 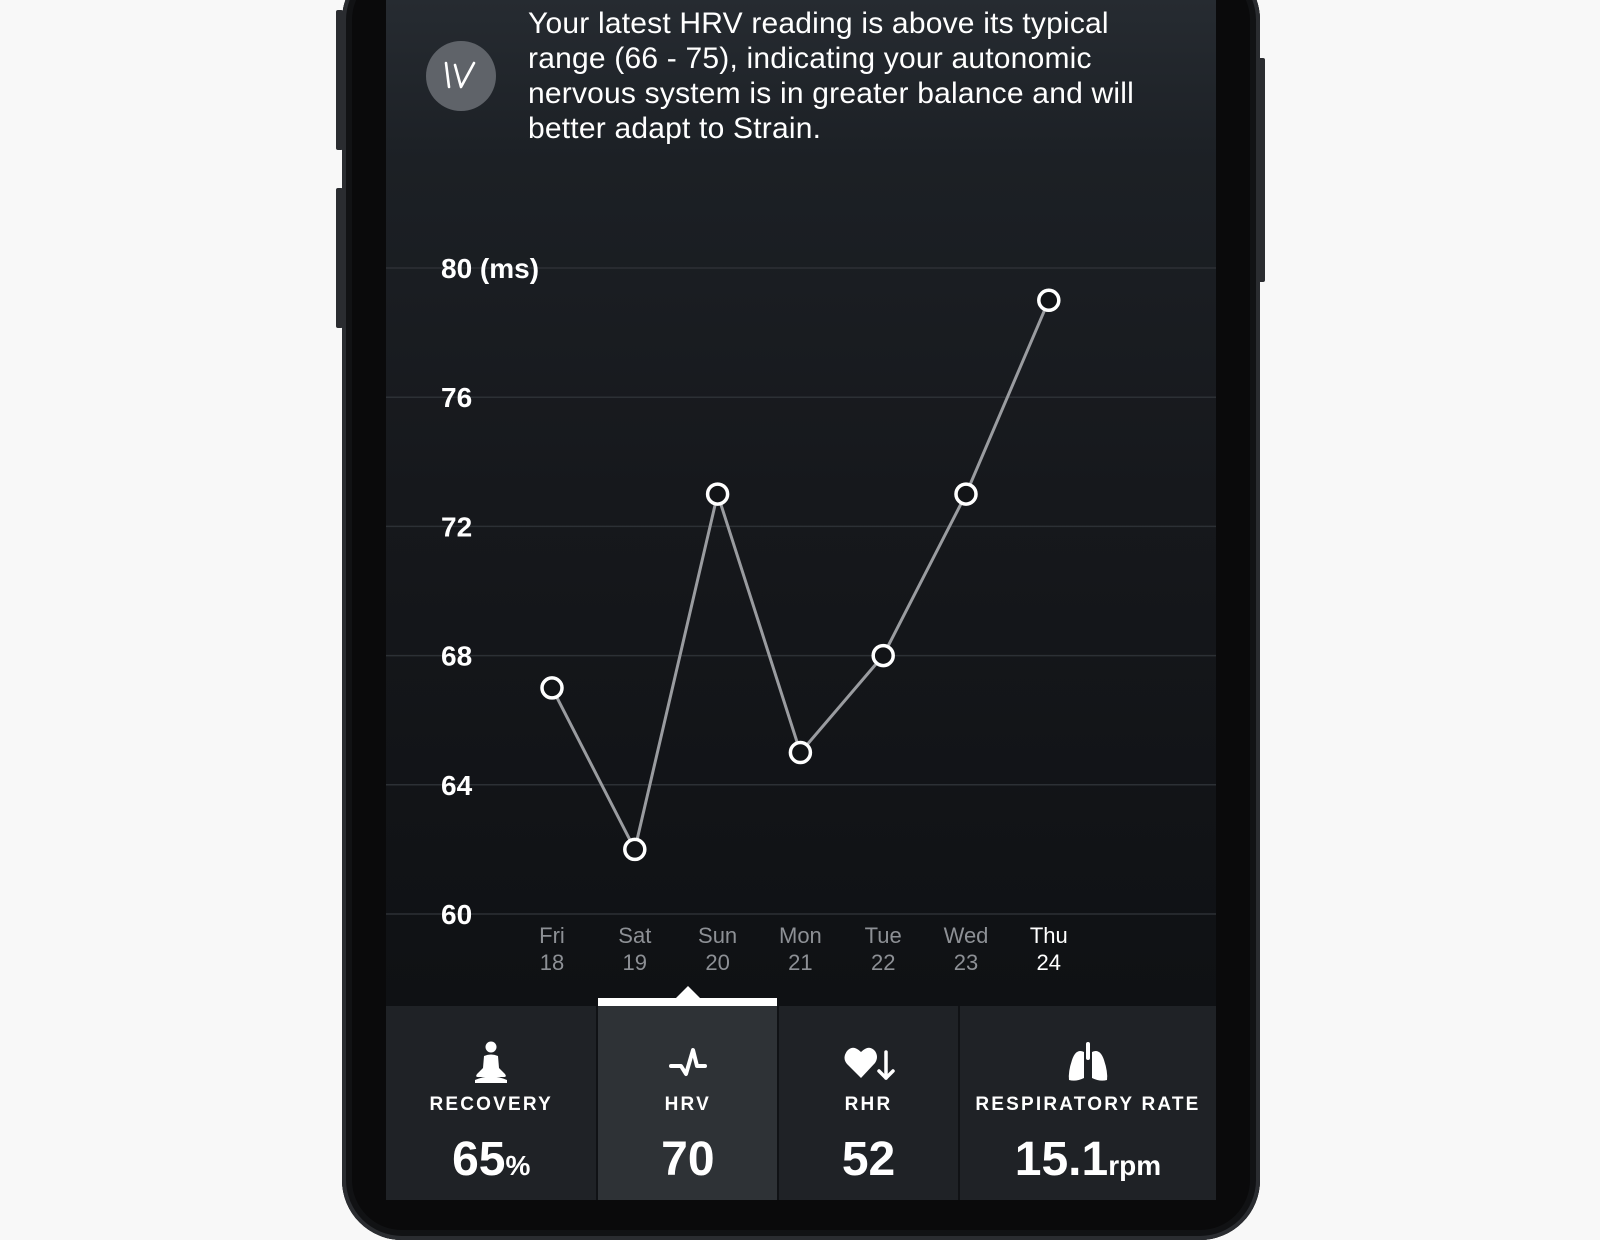 I want to click on x-tick-day-label: Mon, so click(x=800, y=935).